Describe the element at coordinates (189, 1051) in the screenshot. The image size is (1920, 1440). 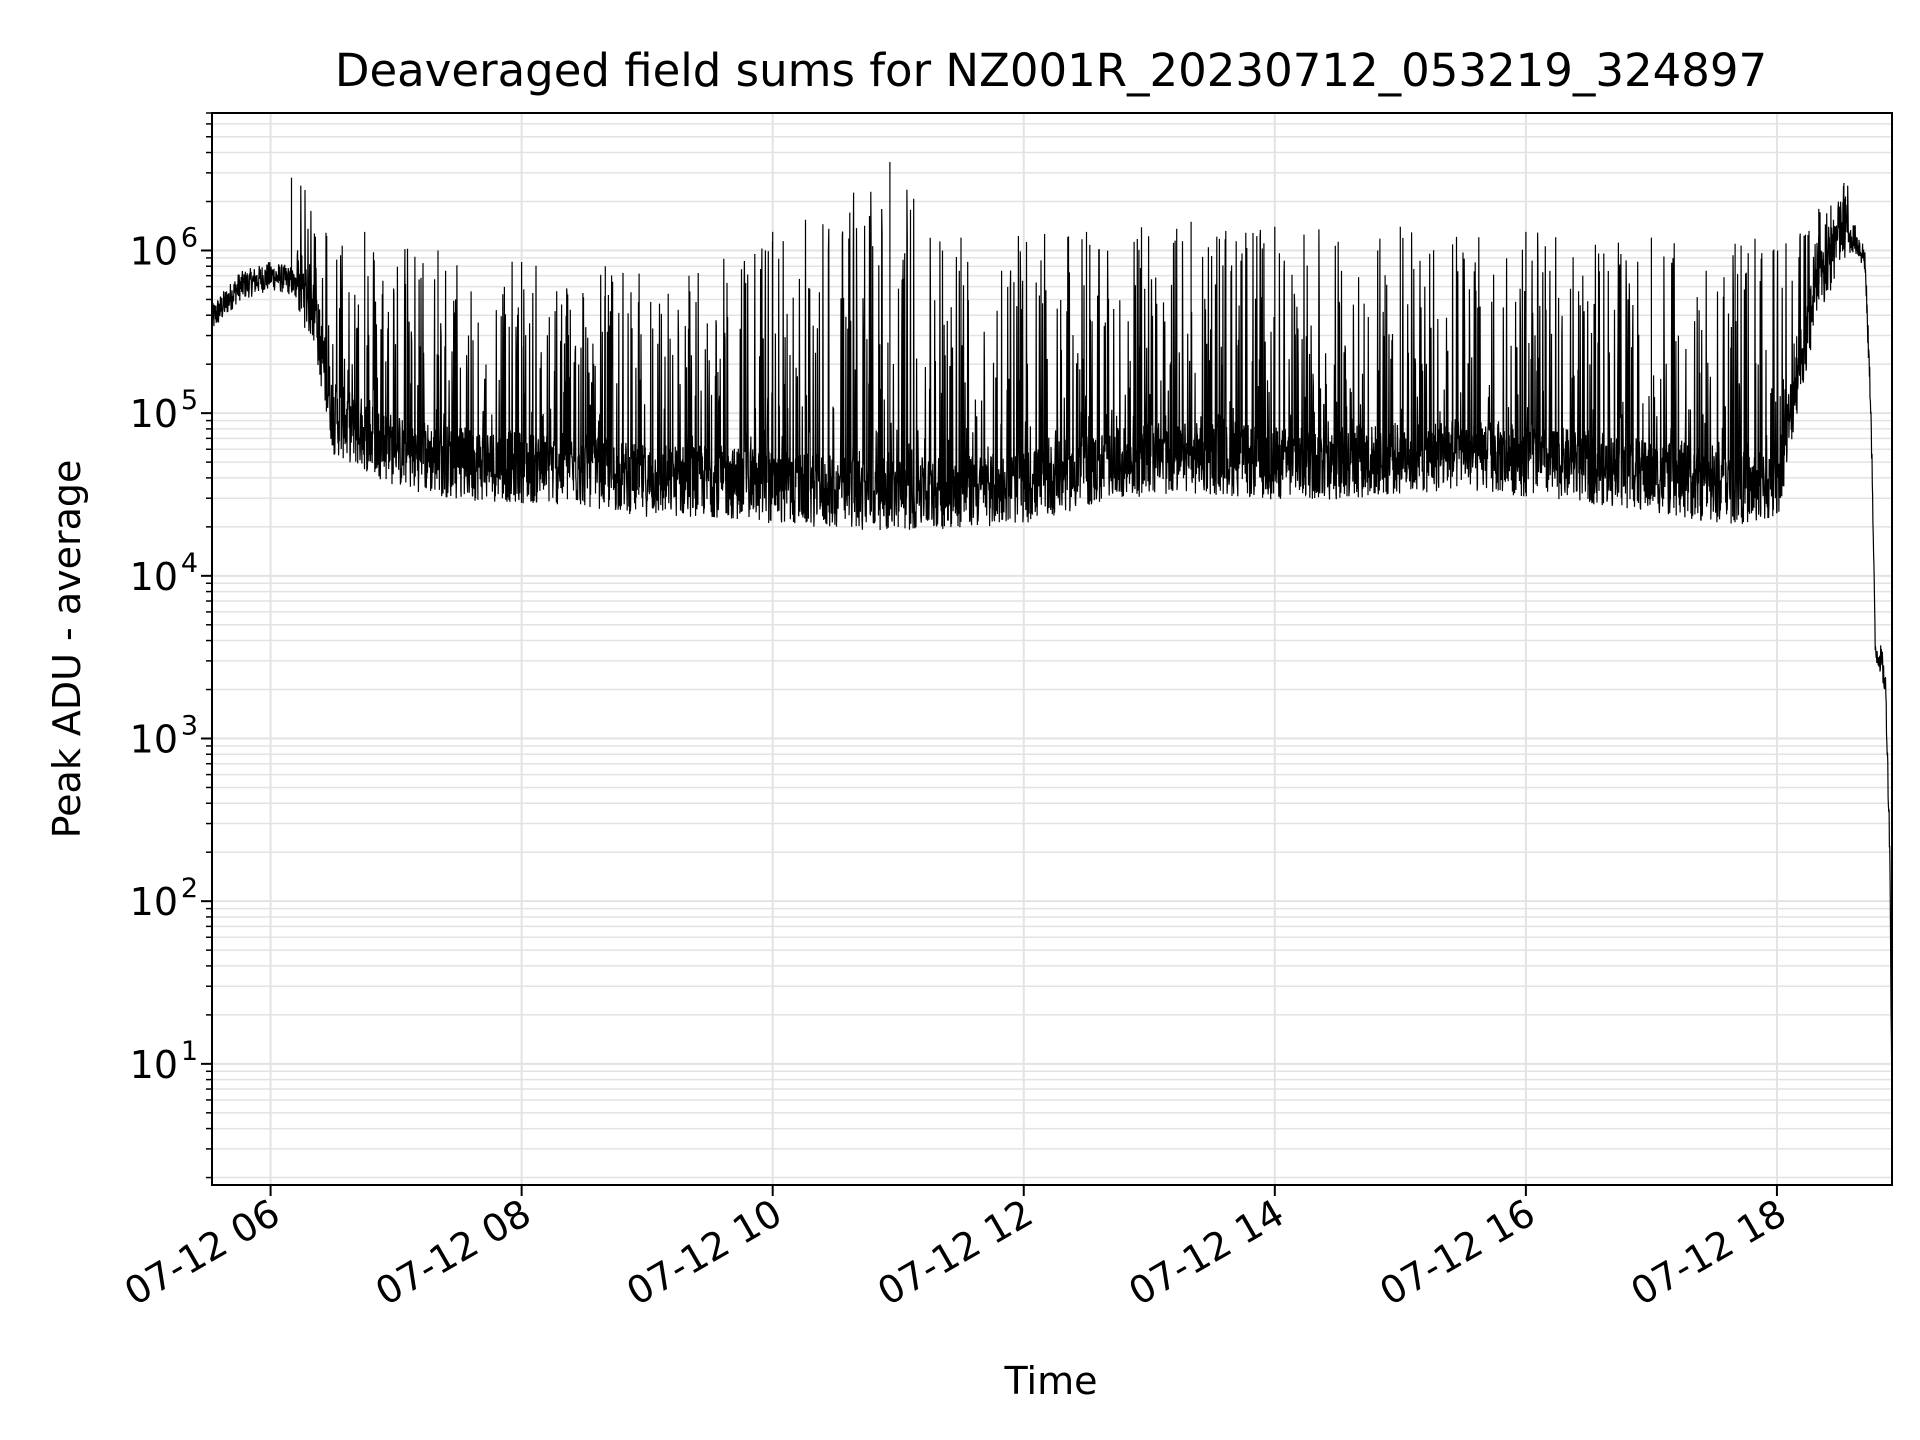
I see `y-tick-exponent: 1` at that location.